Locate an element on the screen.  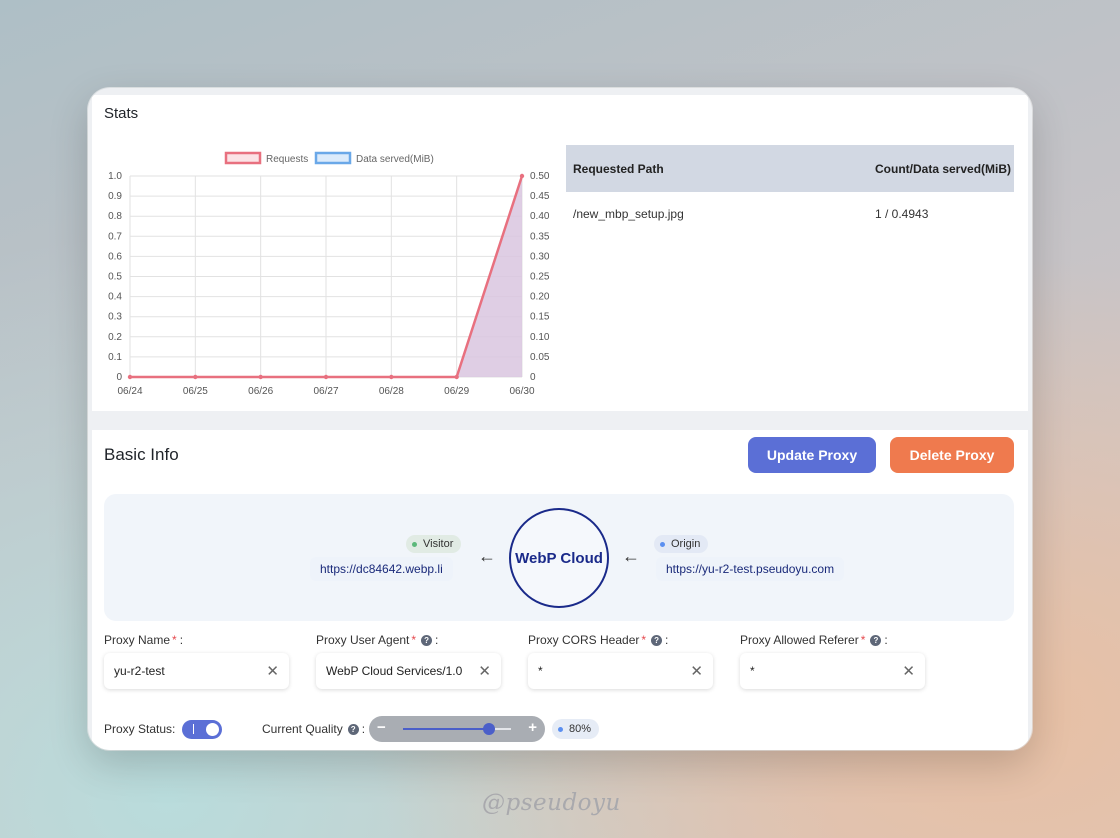
y-left-tick-label: 0.1 is located at coordinates (115, 357).